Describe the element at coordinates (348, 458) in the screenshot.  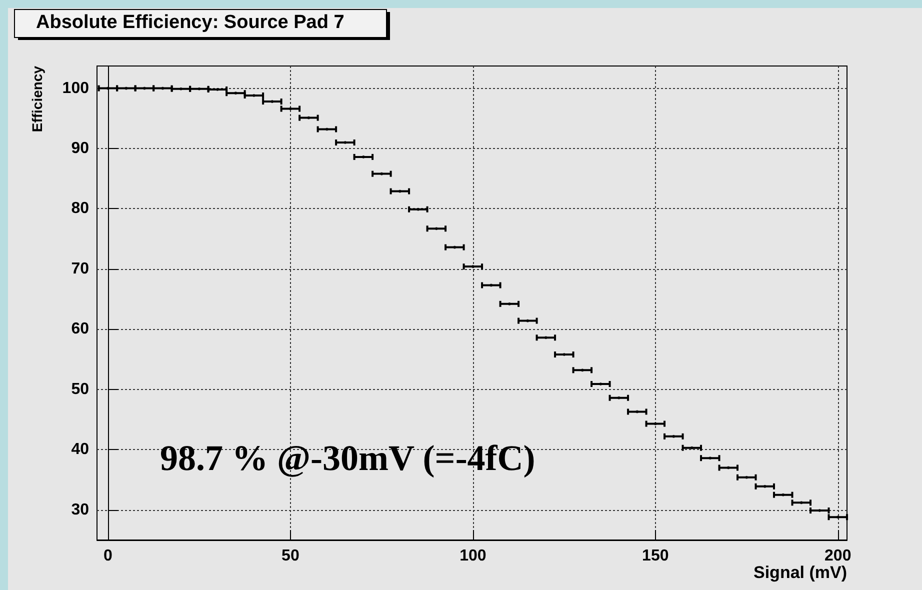
I see `annotation: 98.7 % @-30mV (=-4fC)` at that location.